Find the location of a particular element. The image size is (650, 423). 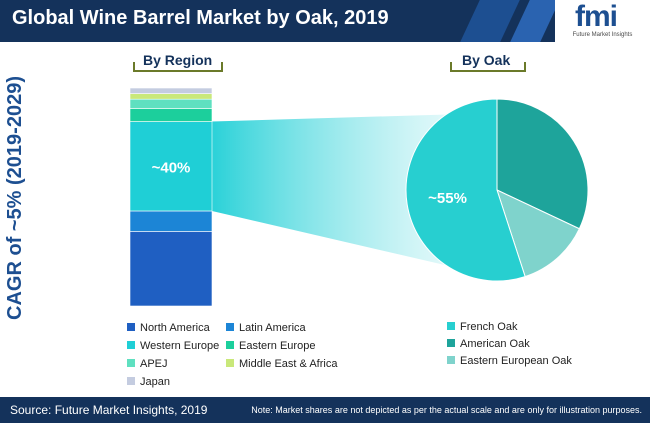

pie-data-label: ~55% is located at coordinates (447, 198).